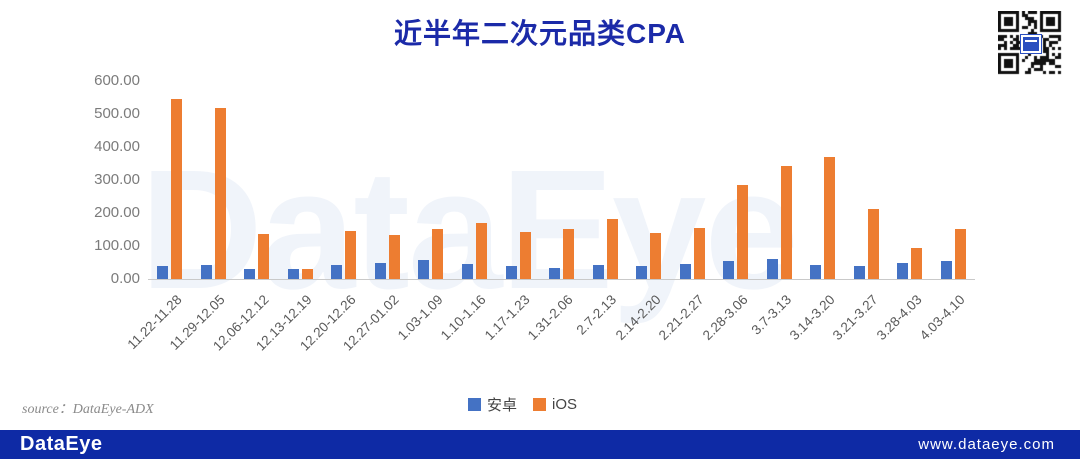 The image size is (1080, 459). Describe the element at coordinates (685, 271) in the screenshot. I see `bar-安卓-2.21-2.27` at that location.